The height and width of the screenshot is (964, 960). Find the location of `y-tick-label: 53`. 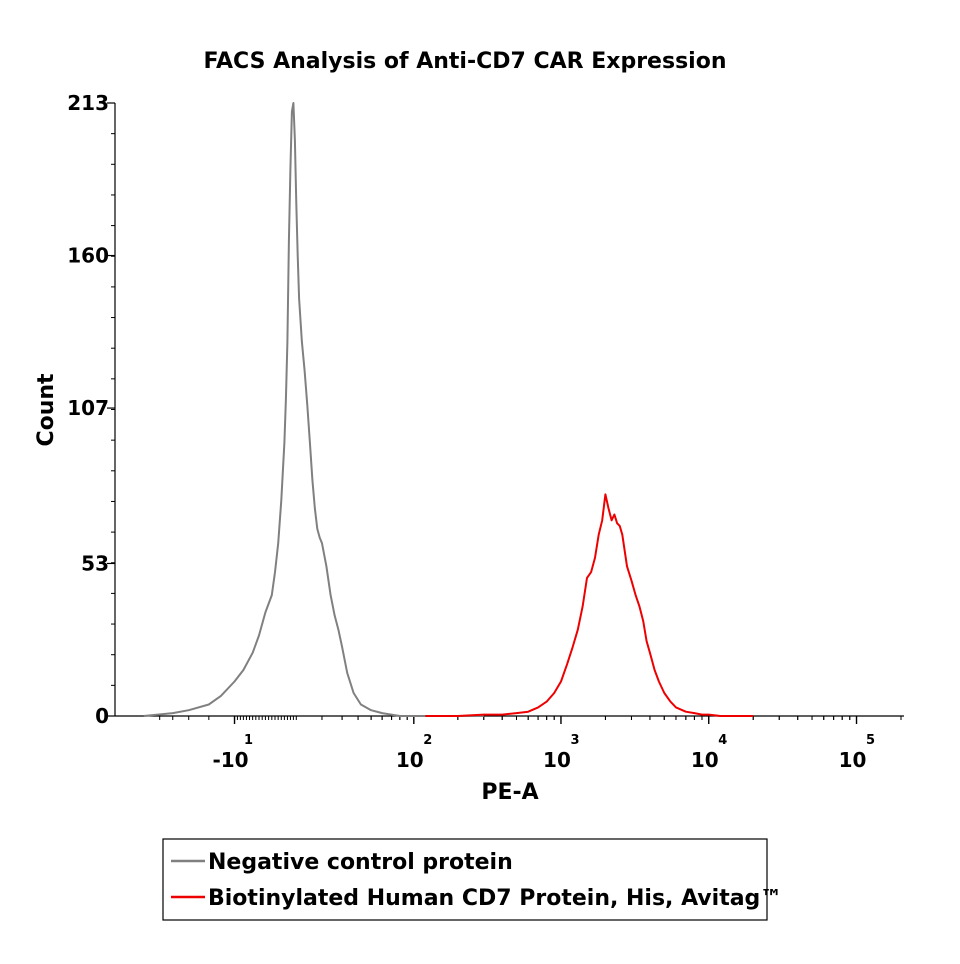

y-tick-label: 53 is located at coordinates (95, 563).